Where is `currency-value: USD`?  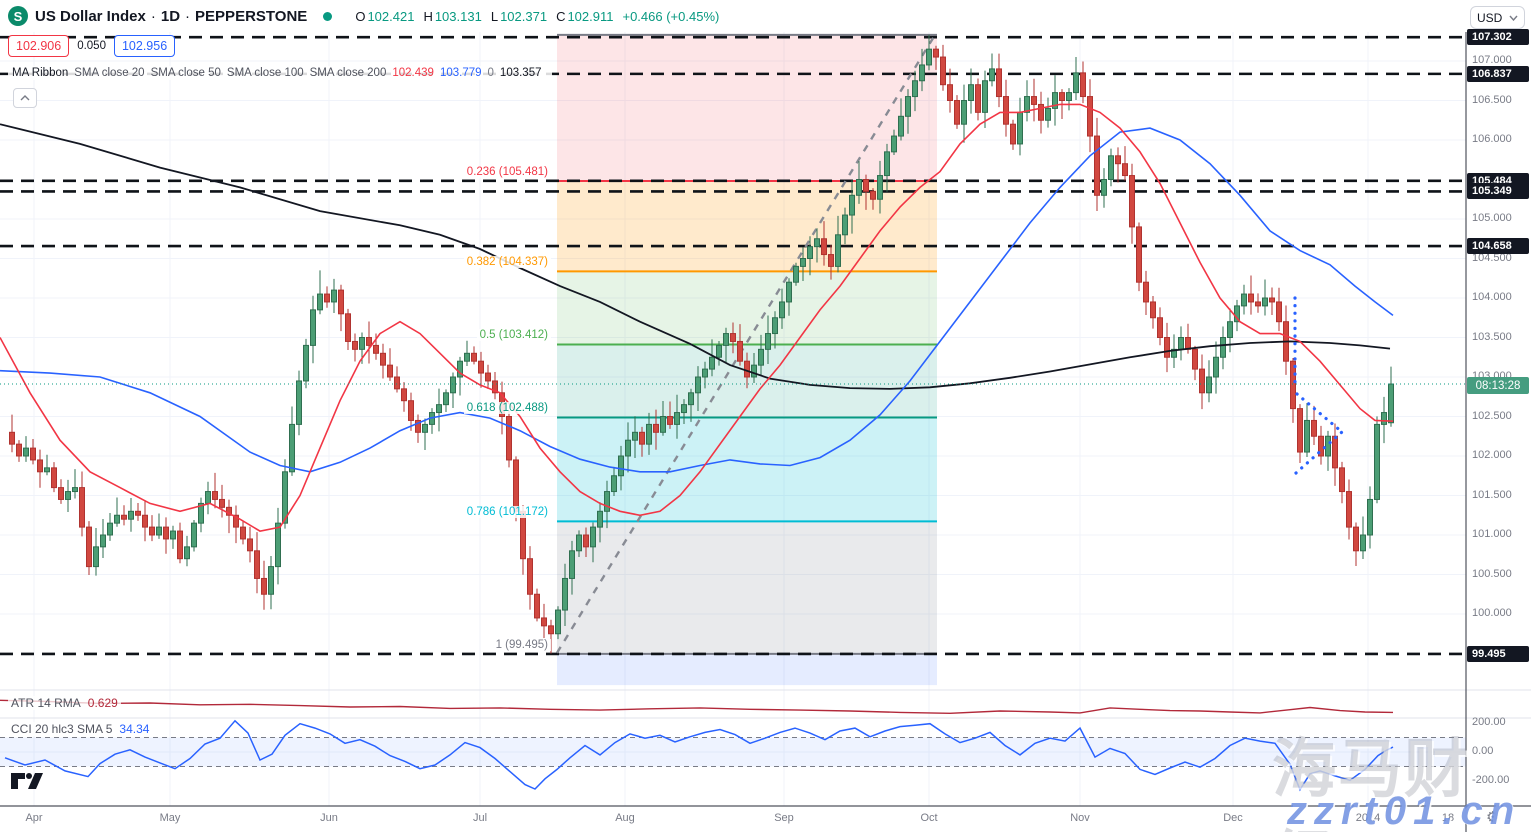 currency-value: USD is located at coordinates (1490, 17).